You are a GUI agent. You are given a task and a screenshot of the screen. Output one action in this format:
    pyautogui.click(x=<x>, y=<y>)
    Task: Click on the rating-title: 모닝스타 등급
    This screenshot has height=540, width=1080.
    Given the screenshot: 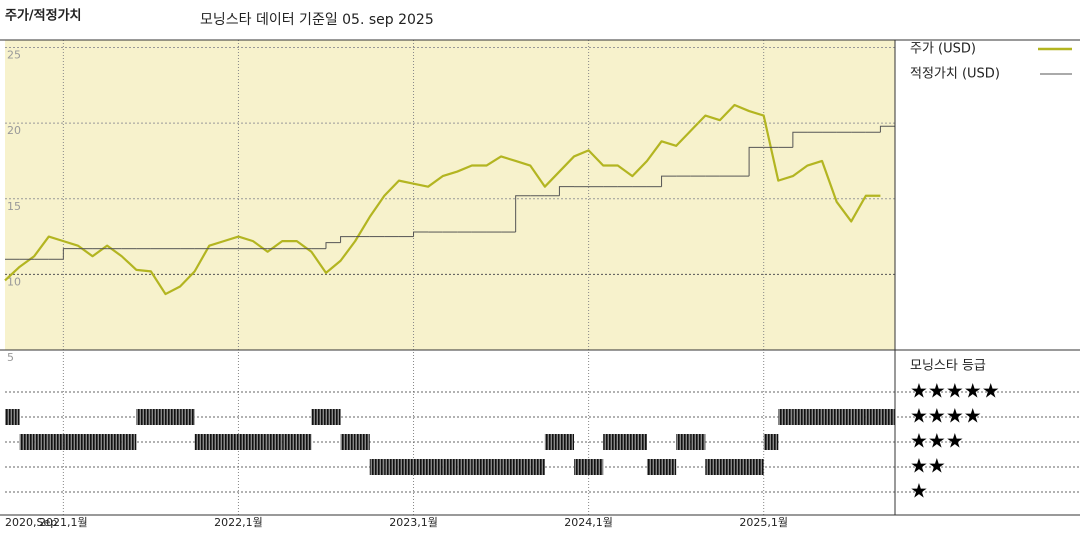 What is the action you would take?
    pyautogui.click(x=948, y=366)
    